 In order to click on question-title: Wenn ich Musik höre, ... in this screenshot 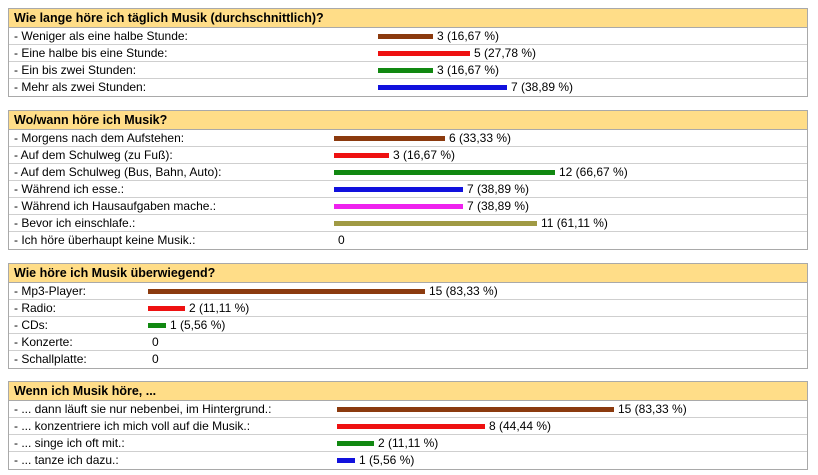, I will do `click(408, 391)`.